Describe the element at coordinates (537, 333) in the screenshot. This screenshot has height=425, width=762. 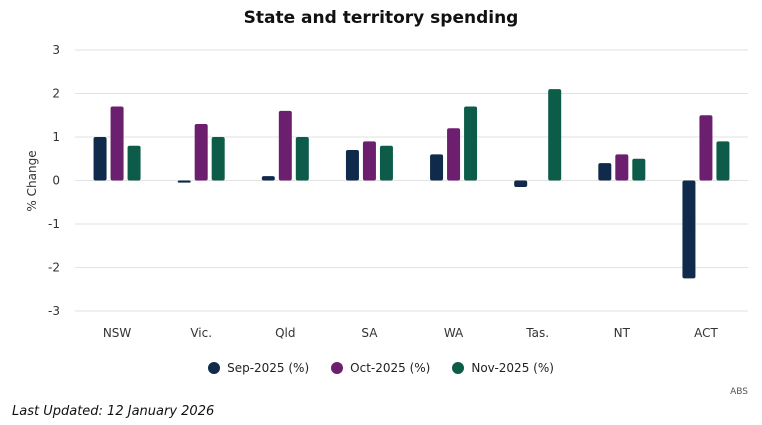
I see `x-tick-label: Tas.` at that location.